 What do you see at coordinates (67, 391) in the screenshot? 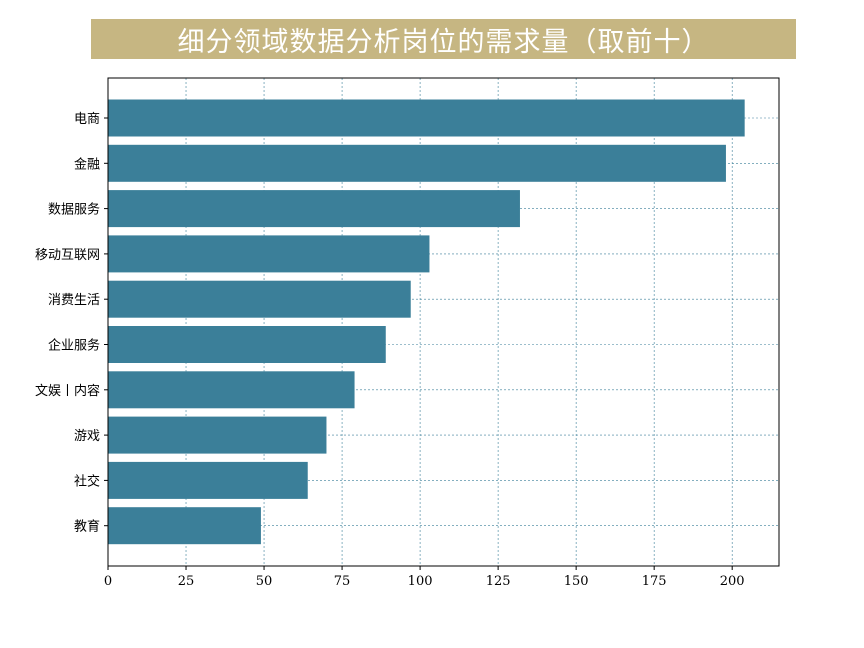
I see `y-tick-label: 文娱丨内容` at bounding box center [67, 391].